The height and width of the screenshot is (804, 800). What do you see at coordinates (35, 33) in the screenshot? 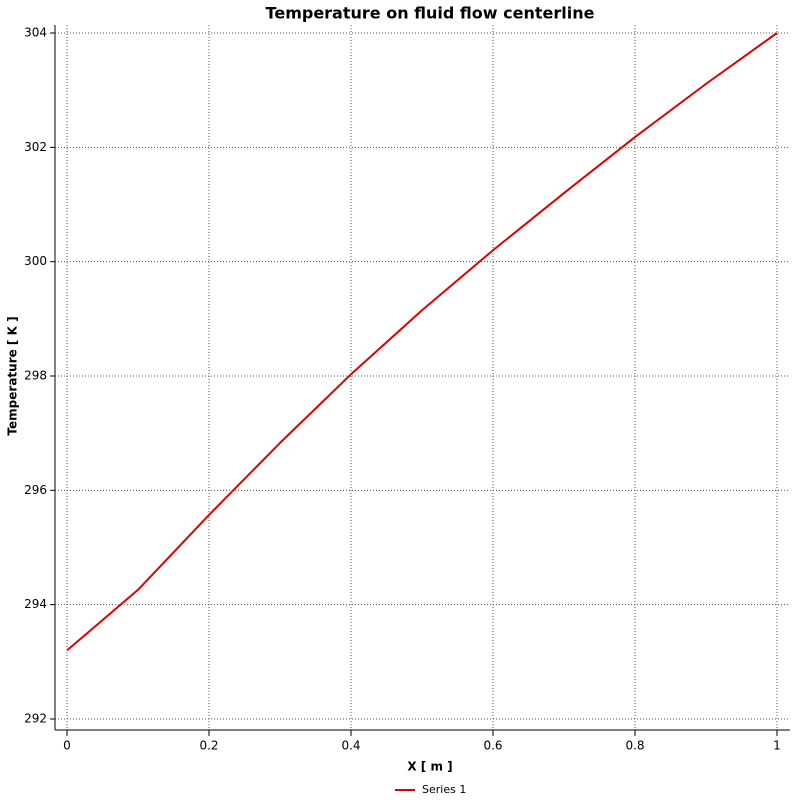
I see `y-tick-label: 304` at bounding box center [35, 33].